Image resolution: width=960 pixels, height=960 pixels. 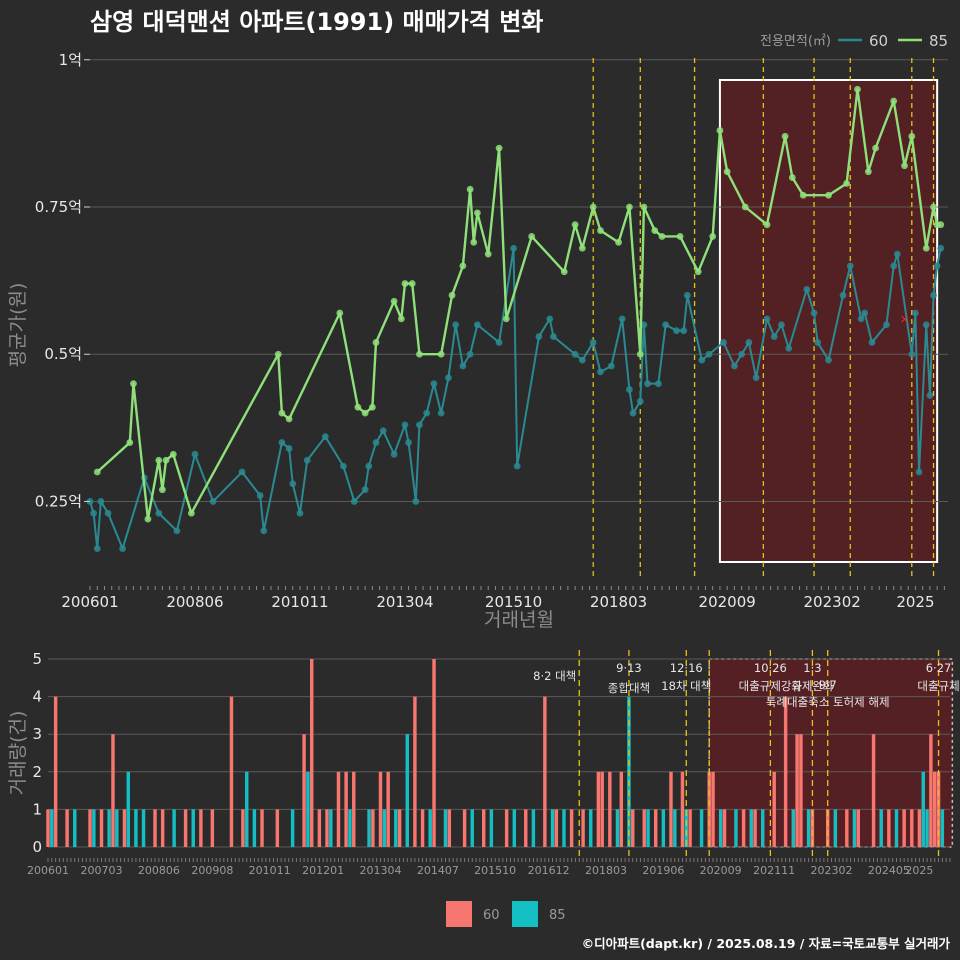 What do you see at coordinates (878, 41) in the screenshot?
I see `legend-label-60: 60` at bounding box center [878, 41].